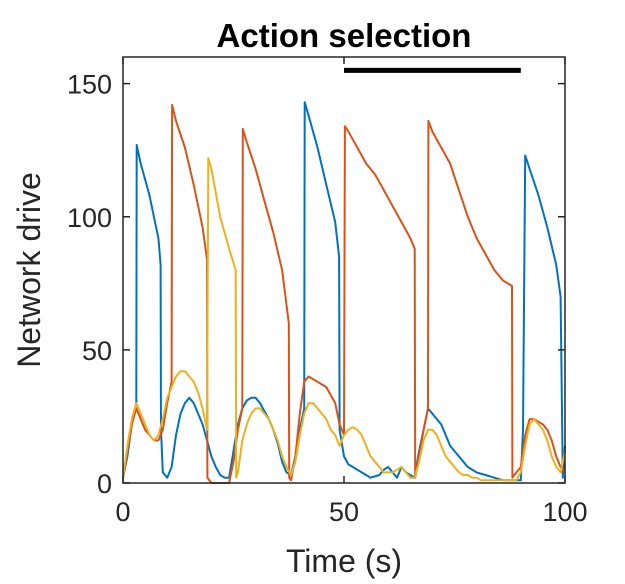 This screenshot has height=584, width=625. What do you see at coordinates (89, 218) in the screenshot?
I see `y-tick-label-100: 100` at bounding box center [89, 218].